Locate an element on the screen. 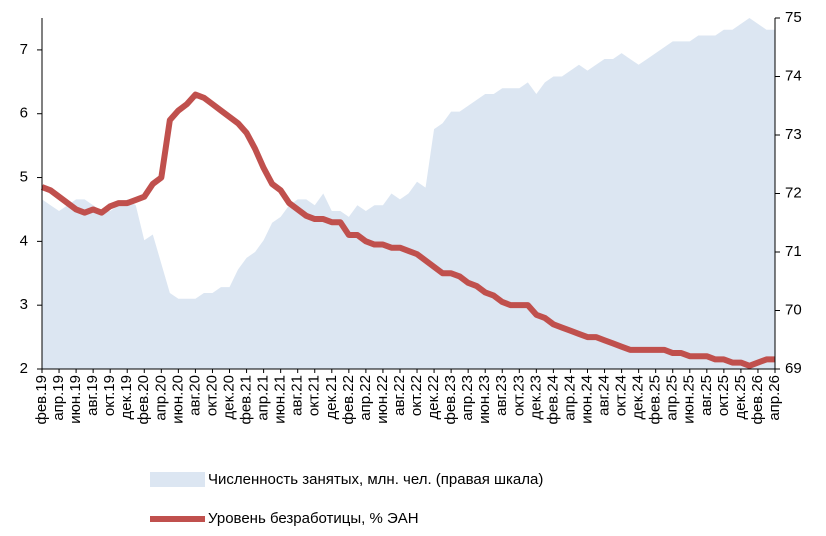  x-tick-label: дек.25 is located at coordinates (740, 397).